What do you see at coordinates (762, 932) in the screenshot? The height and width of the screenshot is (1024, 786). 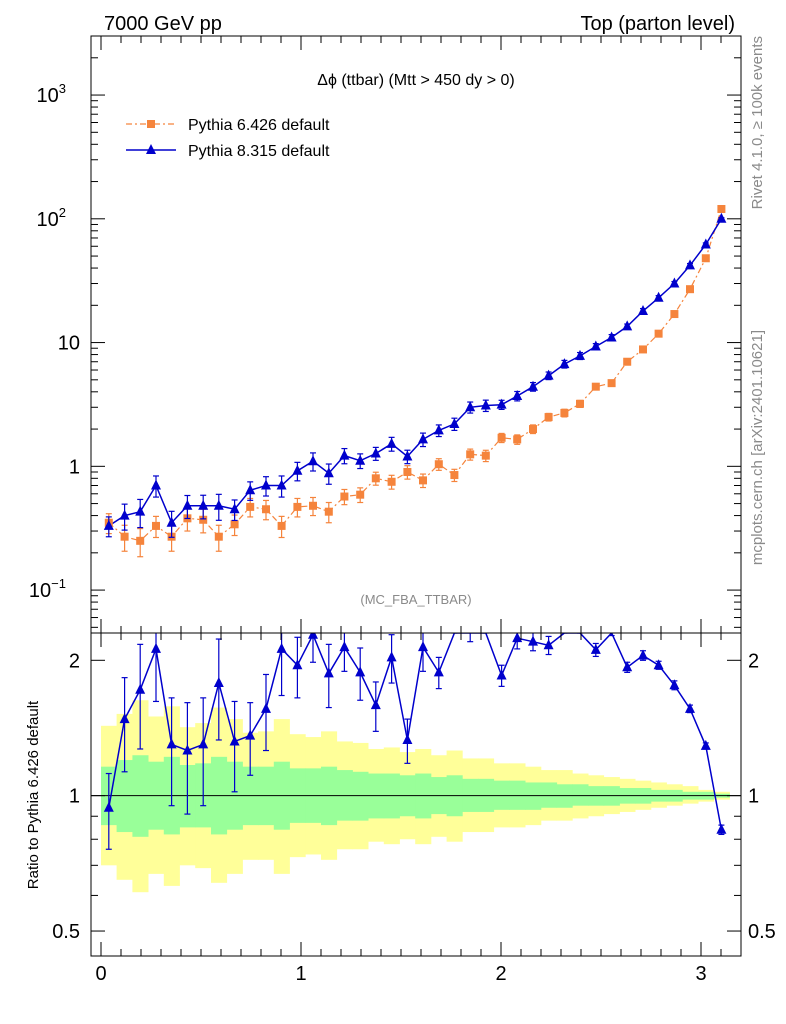 I see `ratio-y-tick-label-right: 0.5` at bounding box center [762, 932].